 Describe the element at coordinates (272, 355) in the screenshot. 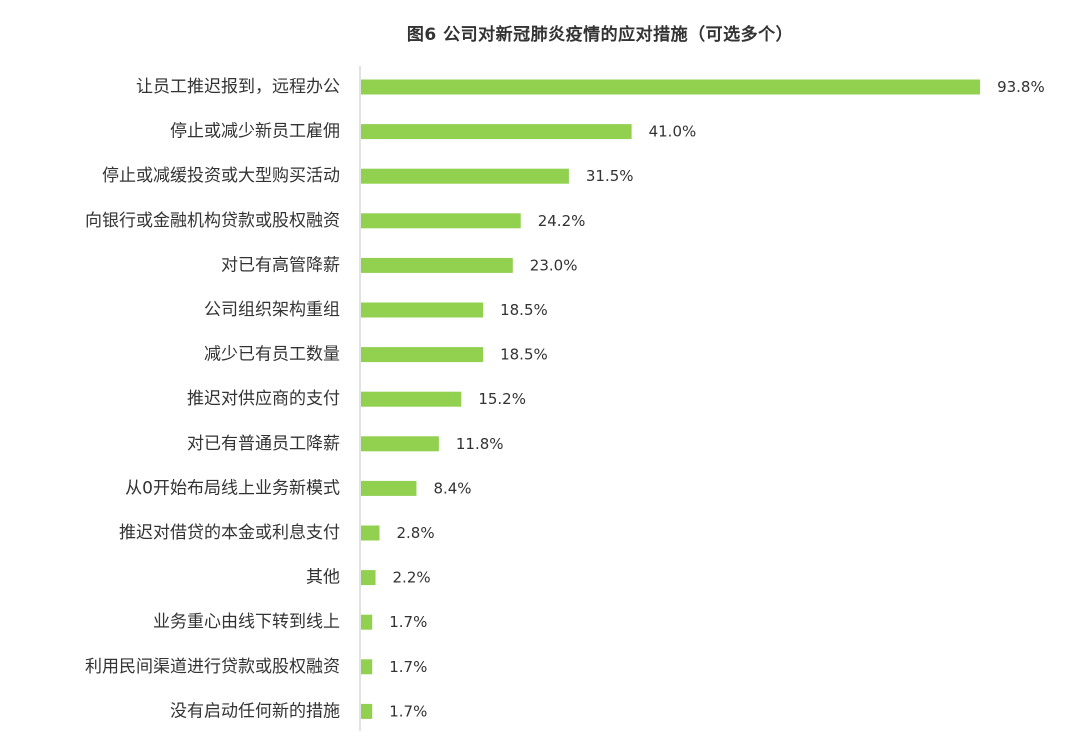

I see `category-label: 减少已有员工数量` at that location.